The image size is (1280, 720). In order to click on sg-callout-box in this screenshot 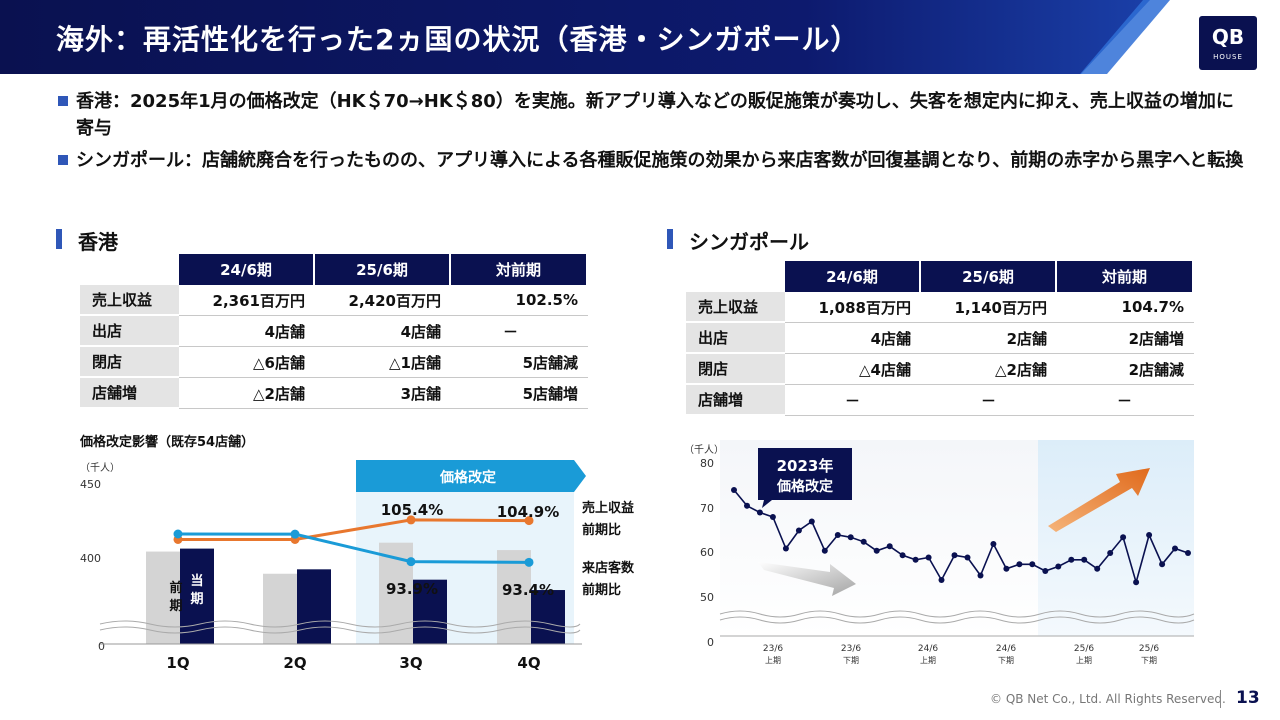, I will do `click(805, 478)`.